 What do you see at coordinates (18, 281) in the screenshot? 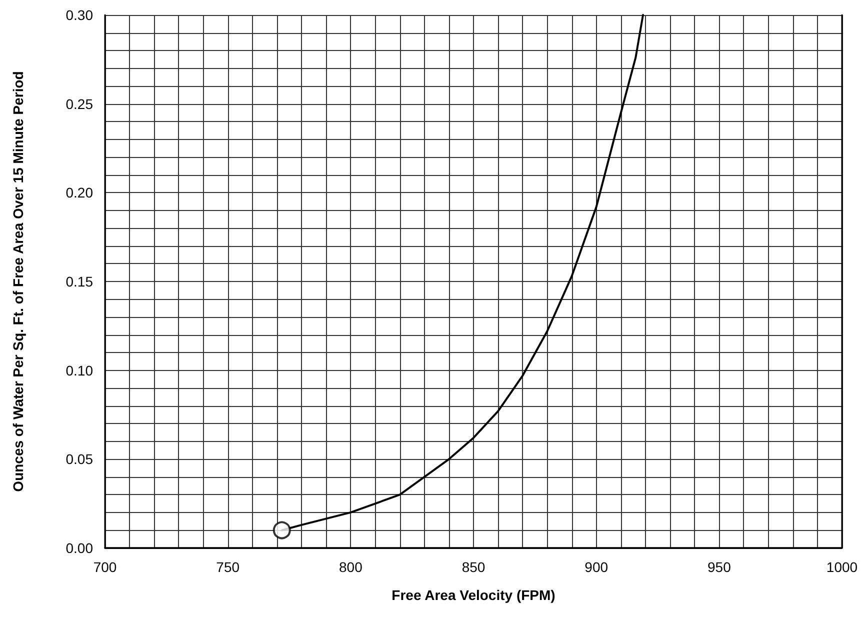
I see `y-axis-title: Ounces of Water Per Sq. Ft. of Free Area Over 15 Minute Period` at bounding box center [18, 281].